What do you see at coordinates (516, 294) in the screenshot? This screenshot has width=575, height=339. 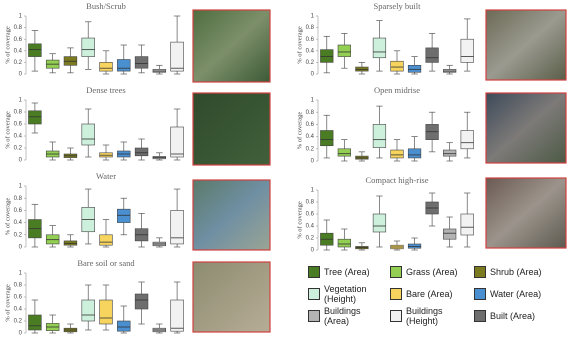 I see `legend-label: Water (Area)` at bounding box center [516, 294].